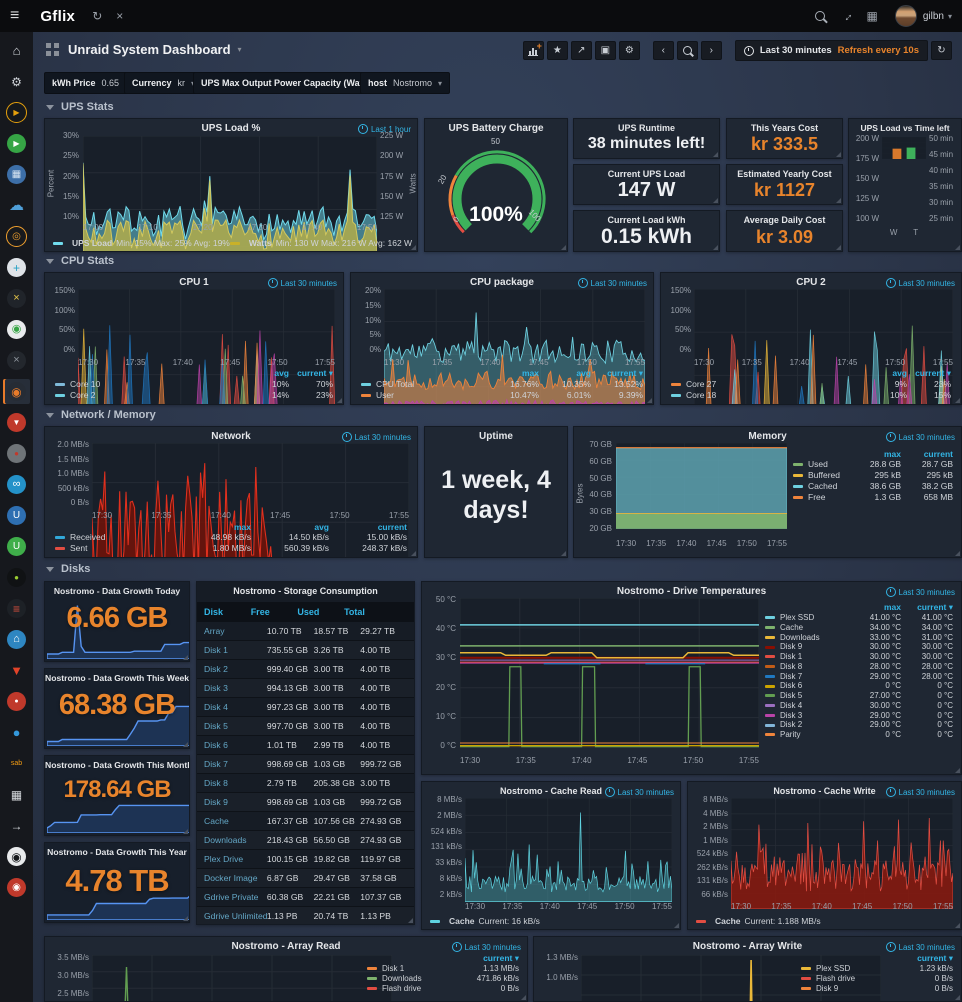 The image size is (962, 1002). I want to click on legend-row: Disk 9 30.00 °C 30.00 °C, so click(859, 647).